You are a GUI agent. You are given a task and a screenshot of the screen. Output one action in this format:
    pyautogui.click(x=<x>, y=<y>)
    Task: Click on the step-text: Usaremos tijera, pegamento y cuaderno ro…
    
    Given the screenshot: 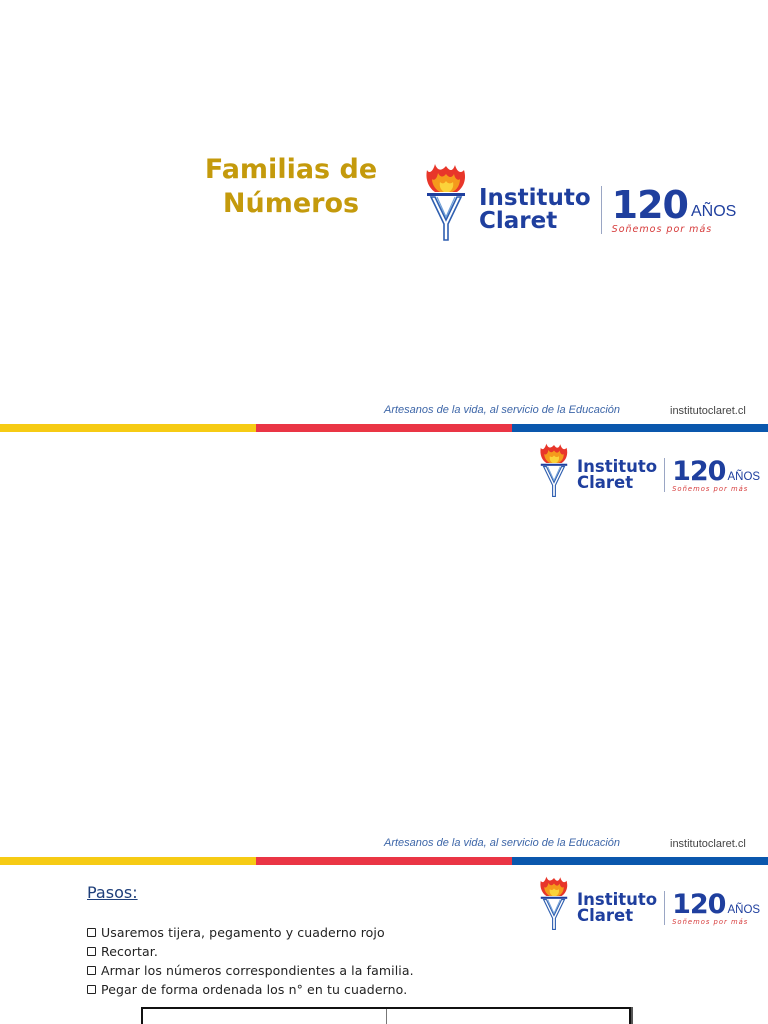 What is the action you would take?
    pyautogui.click(x=243, y=932)
    